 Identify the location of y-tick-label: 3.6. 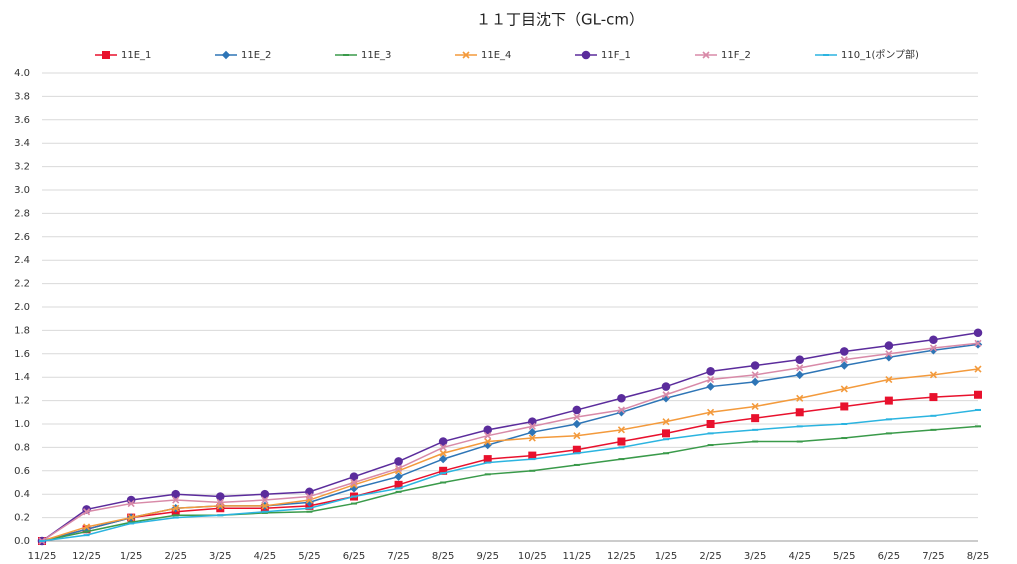
(22, 120).